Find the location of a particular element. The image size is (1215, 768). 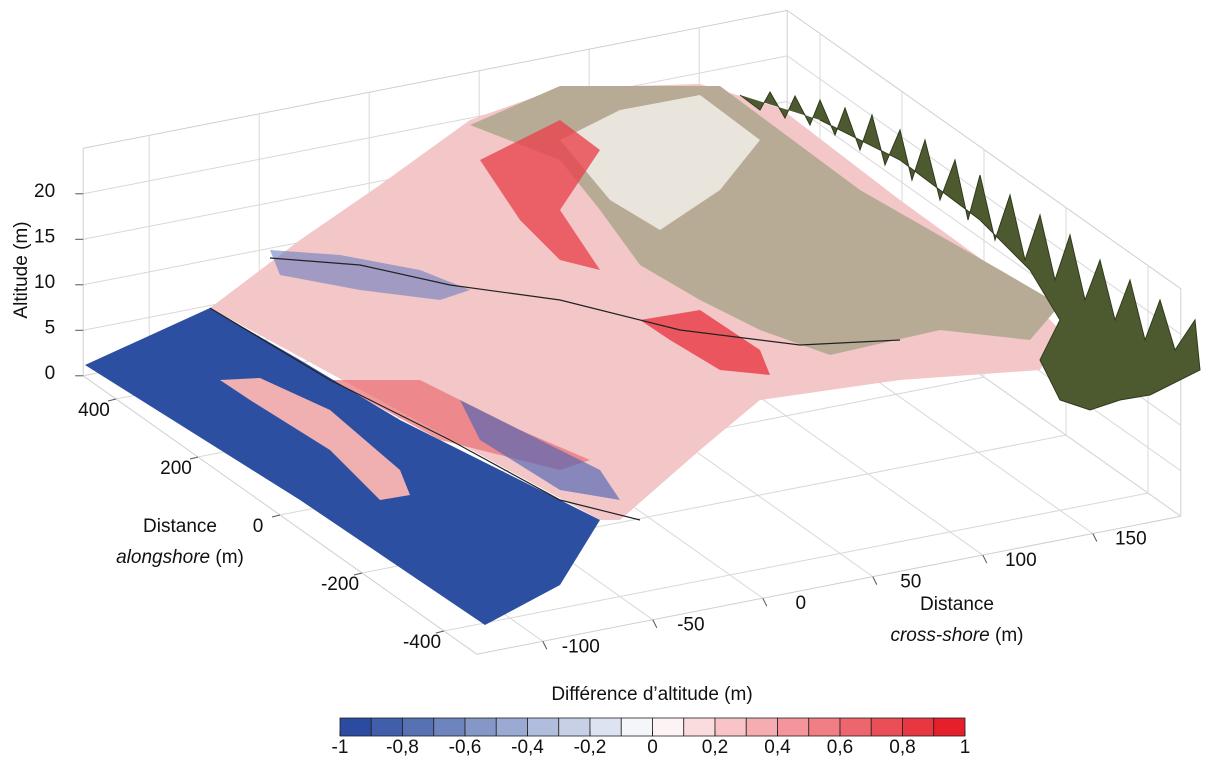

x-tick-label: 400 is located at coordinates (94, 410).